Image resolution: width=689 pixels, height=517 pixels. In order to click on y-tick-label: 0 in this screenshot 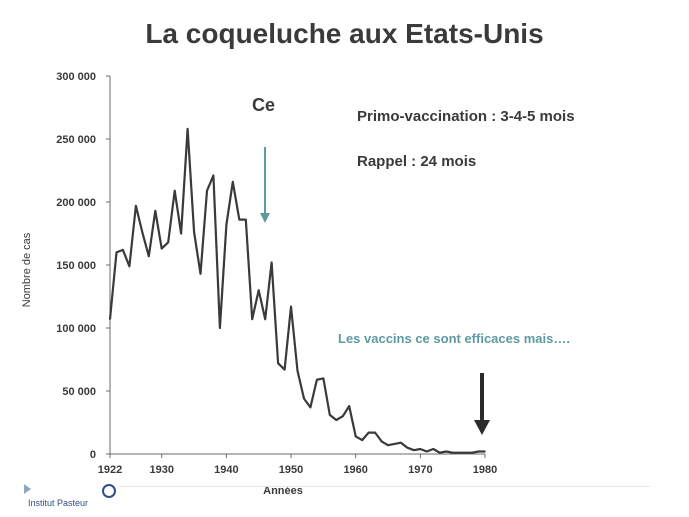, I will do `click(93, 455)`.